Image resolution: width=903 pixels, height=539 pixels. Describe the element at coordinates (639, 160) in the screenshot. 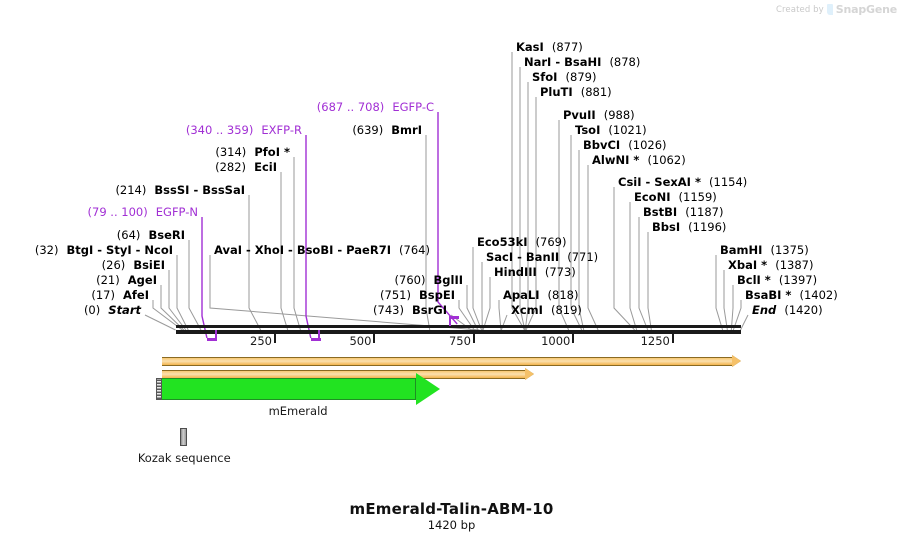

I see `enzyme-label-alwni: AlwNI * (1062)` at that location.